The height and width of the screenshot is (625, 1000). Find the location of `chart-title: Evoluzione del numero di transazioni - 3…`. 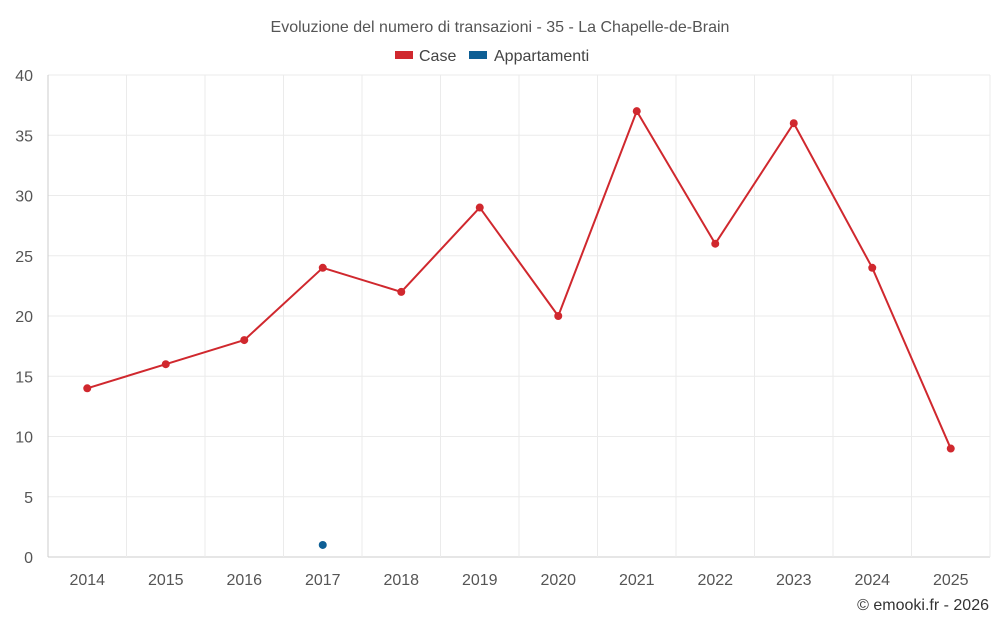

chart-title: Evoluzione del numero di transazioni - 3… is located at coordinates (500, 27).